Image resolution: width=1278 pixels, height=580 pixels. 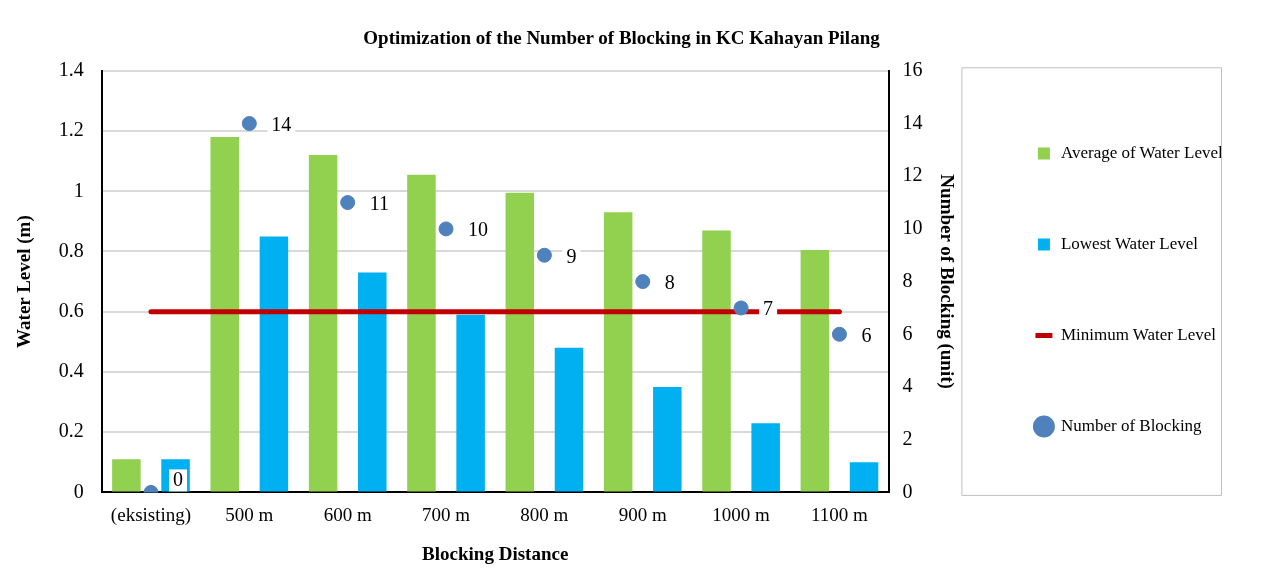 I want to click on data-label: 6, so click(x=866, y=334).